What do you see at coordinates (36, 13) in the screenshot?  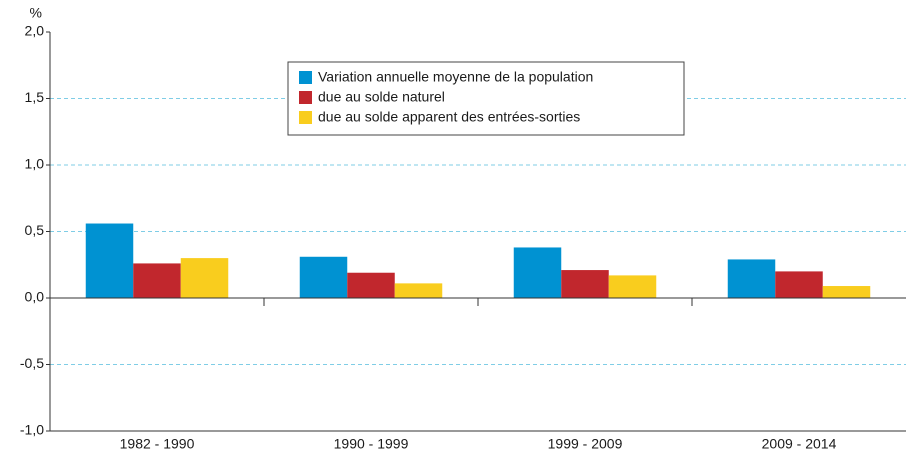 I see `y-axis-unit: %` at bounding box center [36, 13].